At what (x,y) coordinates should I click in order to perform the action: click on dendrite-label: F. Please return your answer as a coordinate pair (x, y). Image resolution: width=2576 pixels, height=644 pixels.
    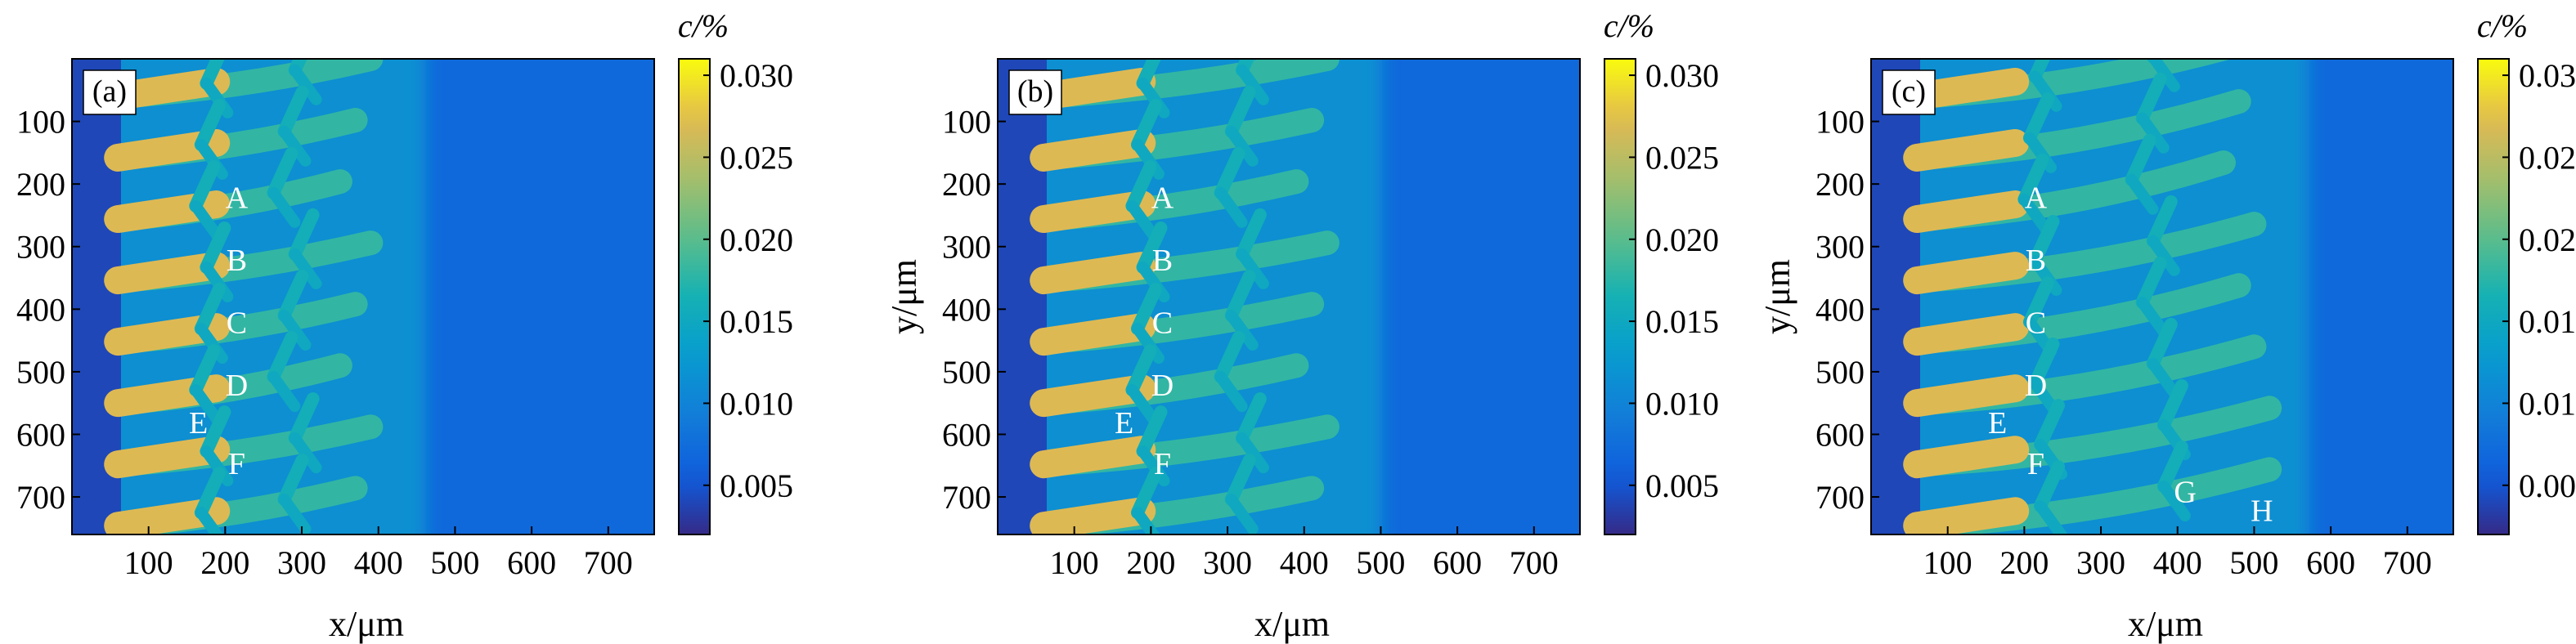
    Looking at the image, I should click on (2036, 464).